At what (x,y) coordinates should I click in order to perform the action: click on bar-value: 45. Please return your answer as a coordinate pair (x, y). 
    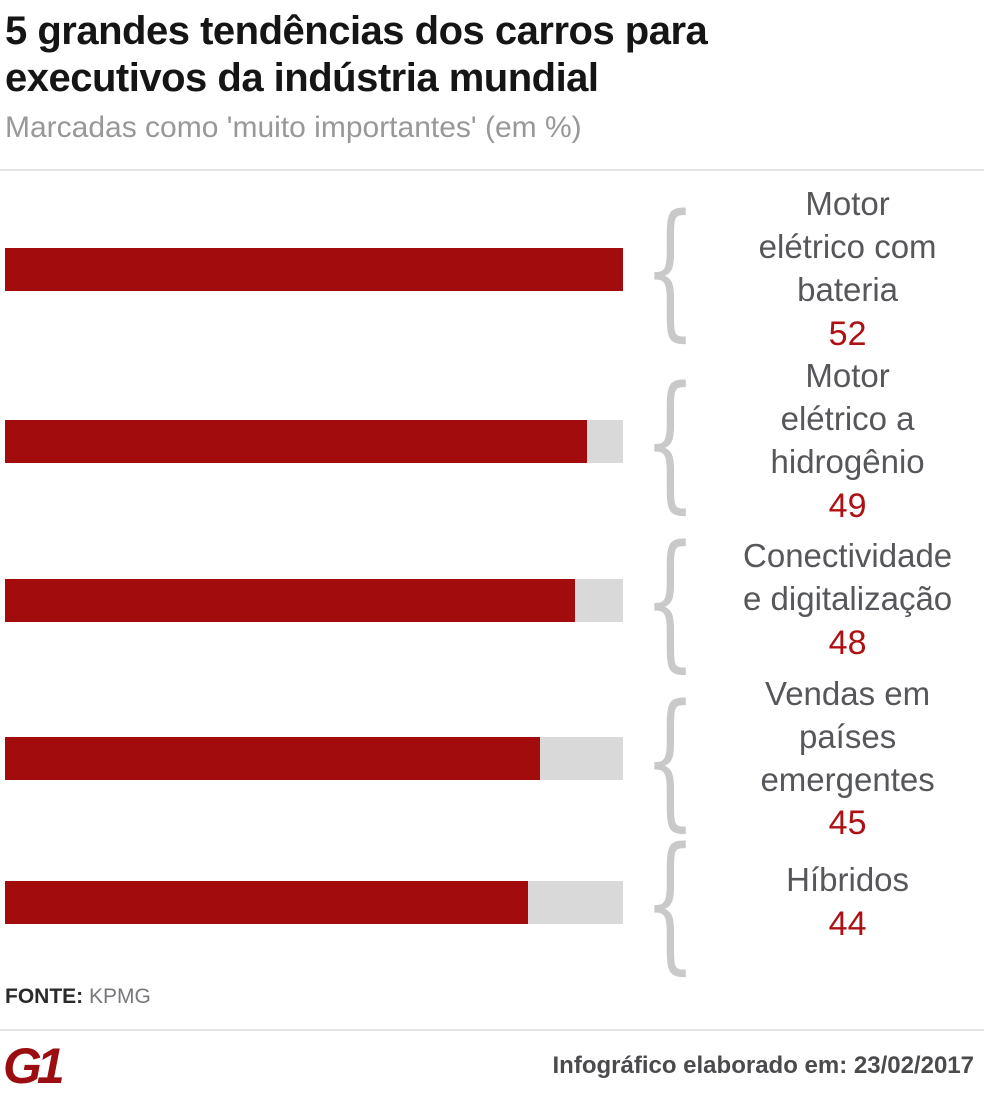
    Looking at the image, I should click on (847, 823).